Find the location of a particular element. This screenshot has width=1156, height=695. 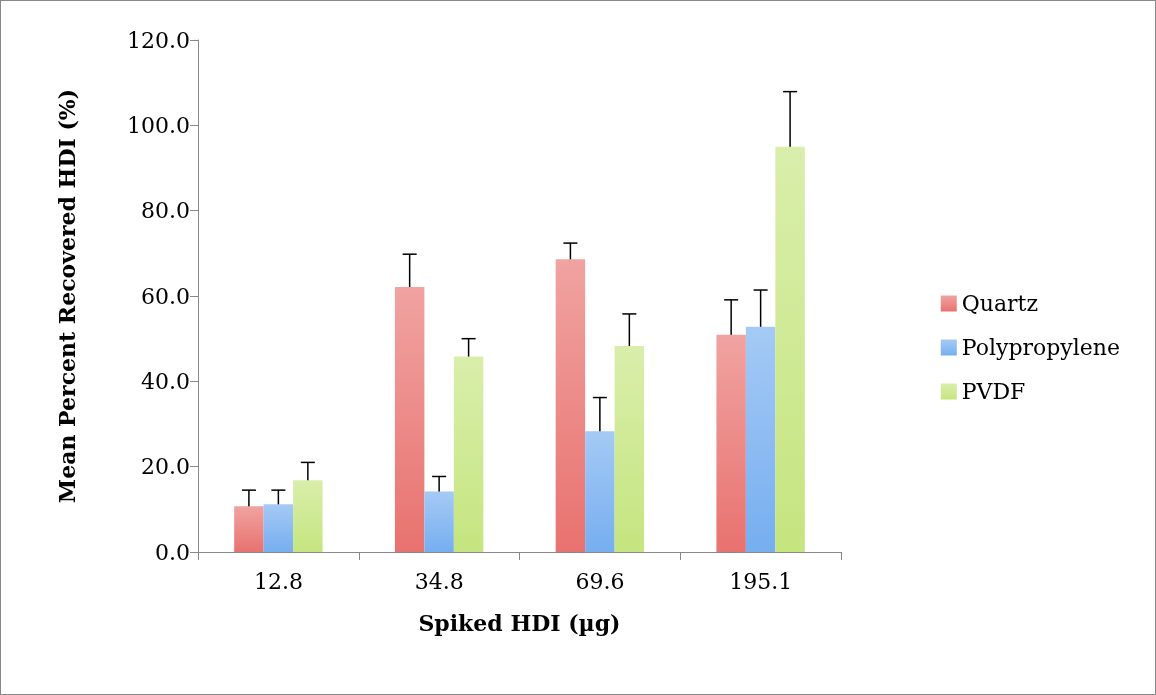

legend-label: Quartz is located at coordinates (1000, 303).